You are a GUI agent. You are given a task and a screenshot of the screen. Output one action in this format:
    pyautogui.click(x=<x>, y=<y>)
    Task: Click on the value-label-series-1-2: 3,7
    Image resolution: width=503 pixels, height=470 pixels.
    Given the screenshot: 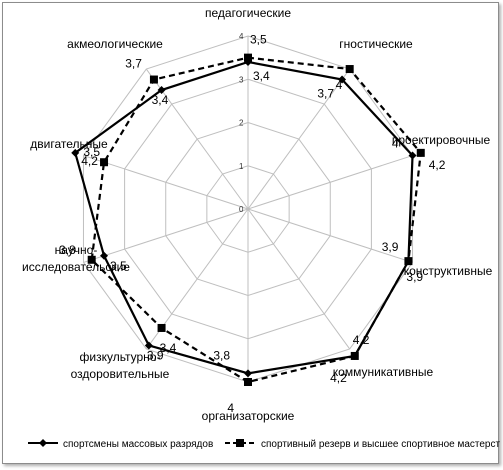 What is the action you would take?
    pyautogui.click(x=325, y=94)
    